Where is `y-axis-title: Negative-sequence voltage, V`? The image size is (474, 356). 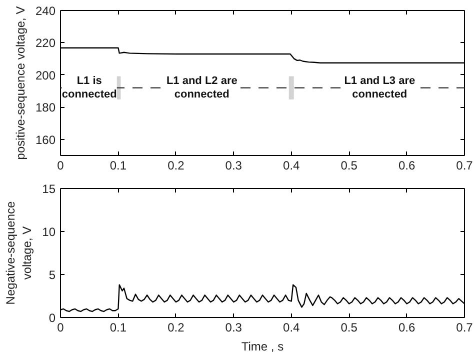
y-axis-title: Negative-sequence voltage, V is located at coordinates (18, 252).